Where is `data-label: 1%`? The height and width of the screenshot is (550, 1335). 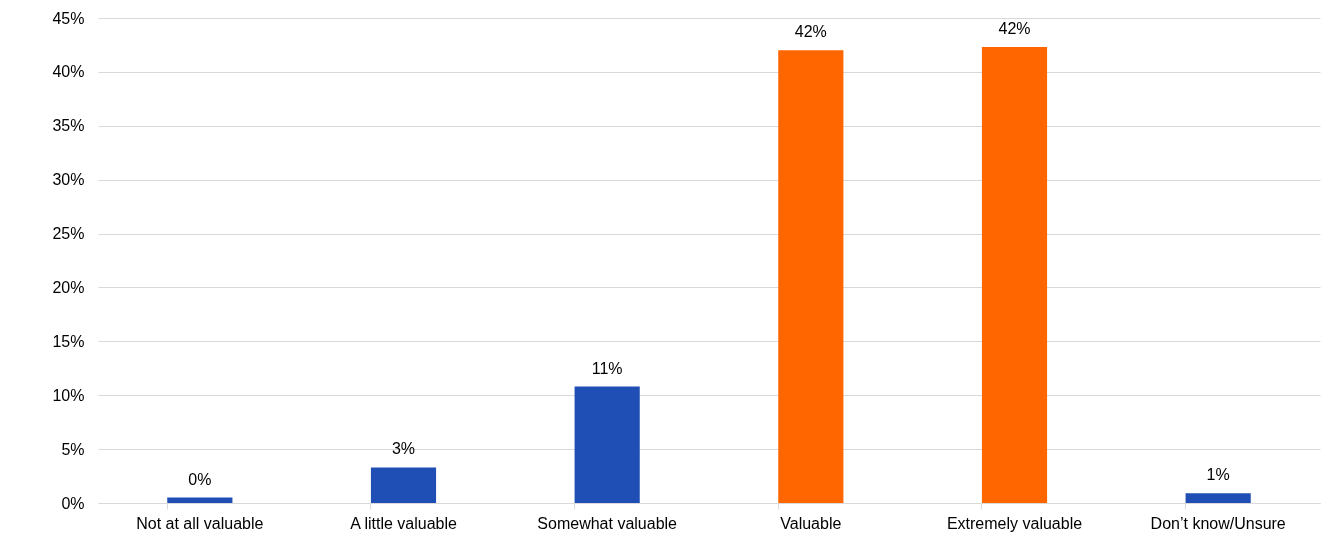
data-label: 1% is located at coordinates (1218, 475).